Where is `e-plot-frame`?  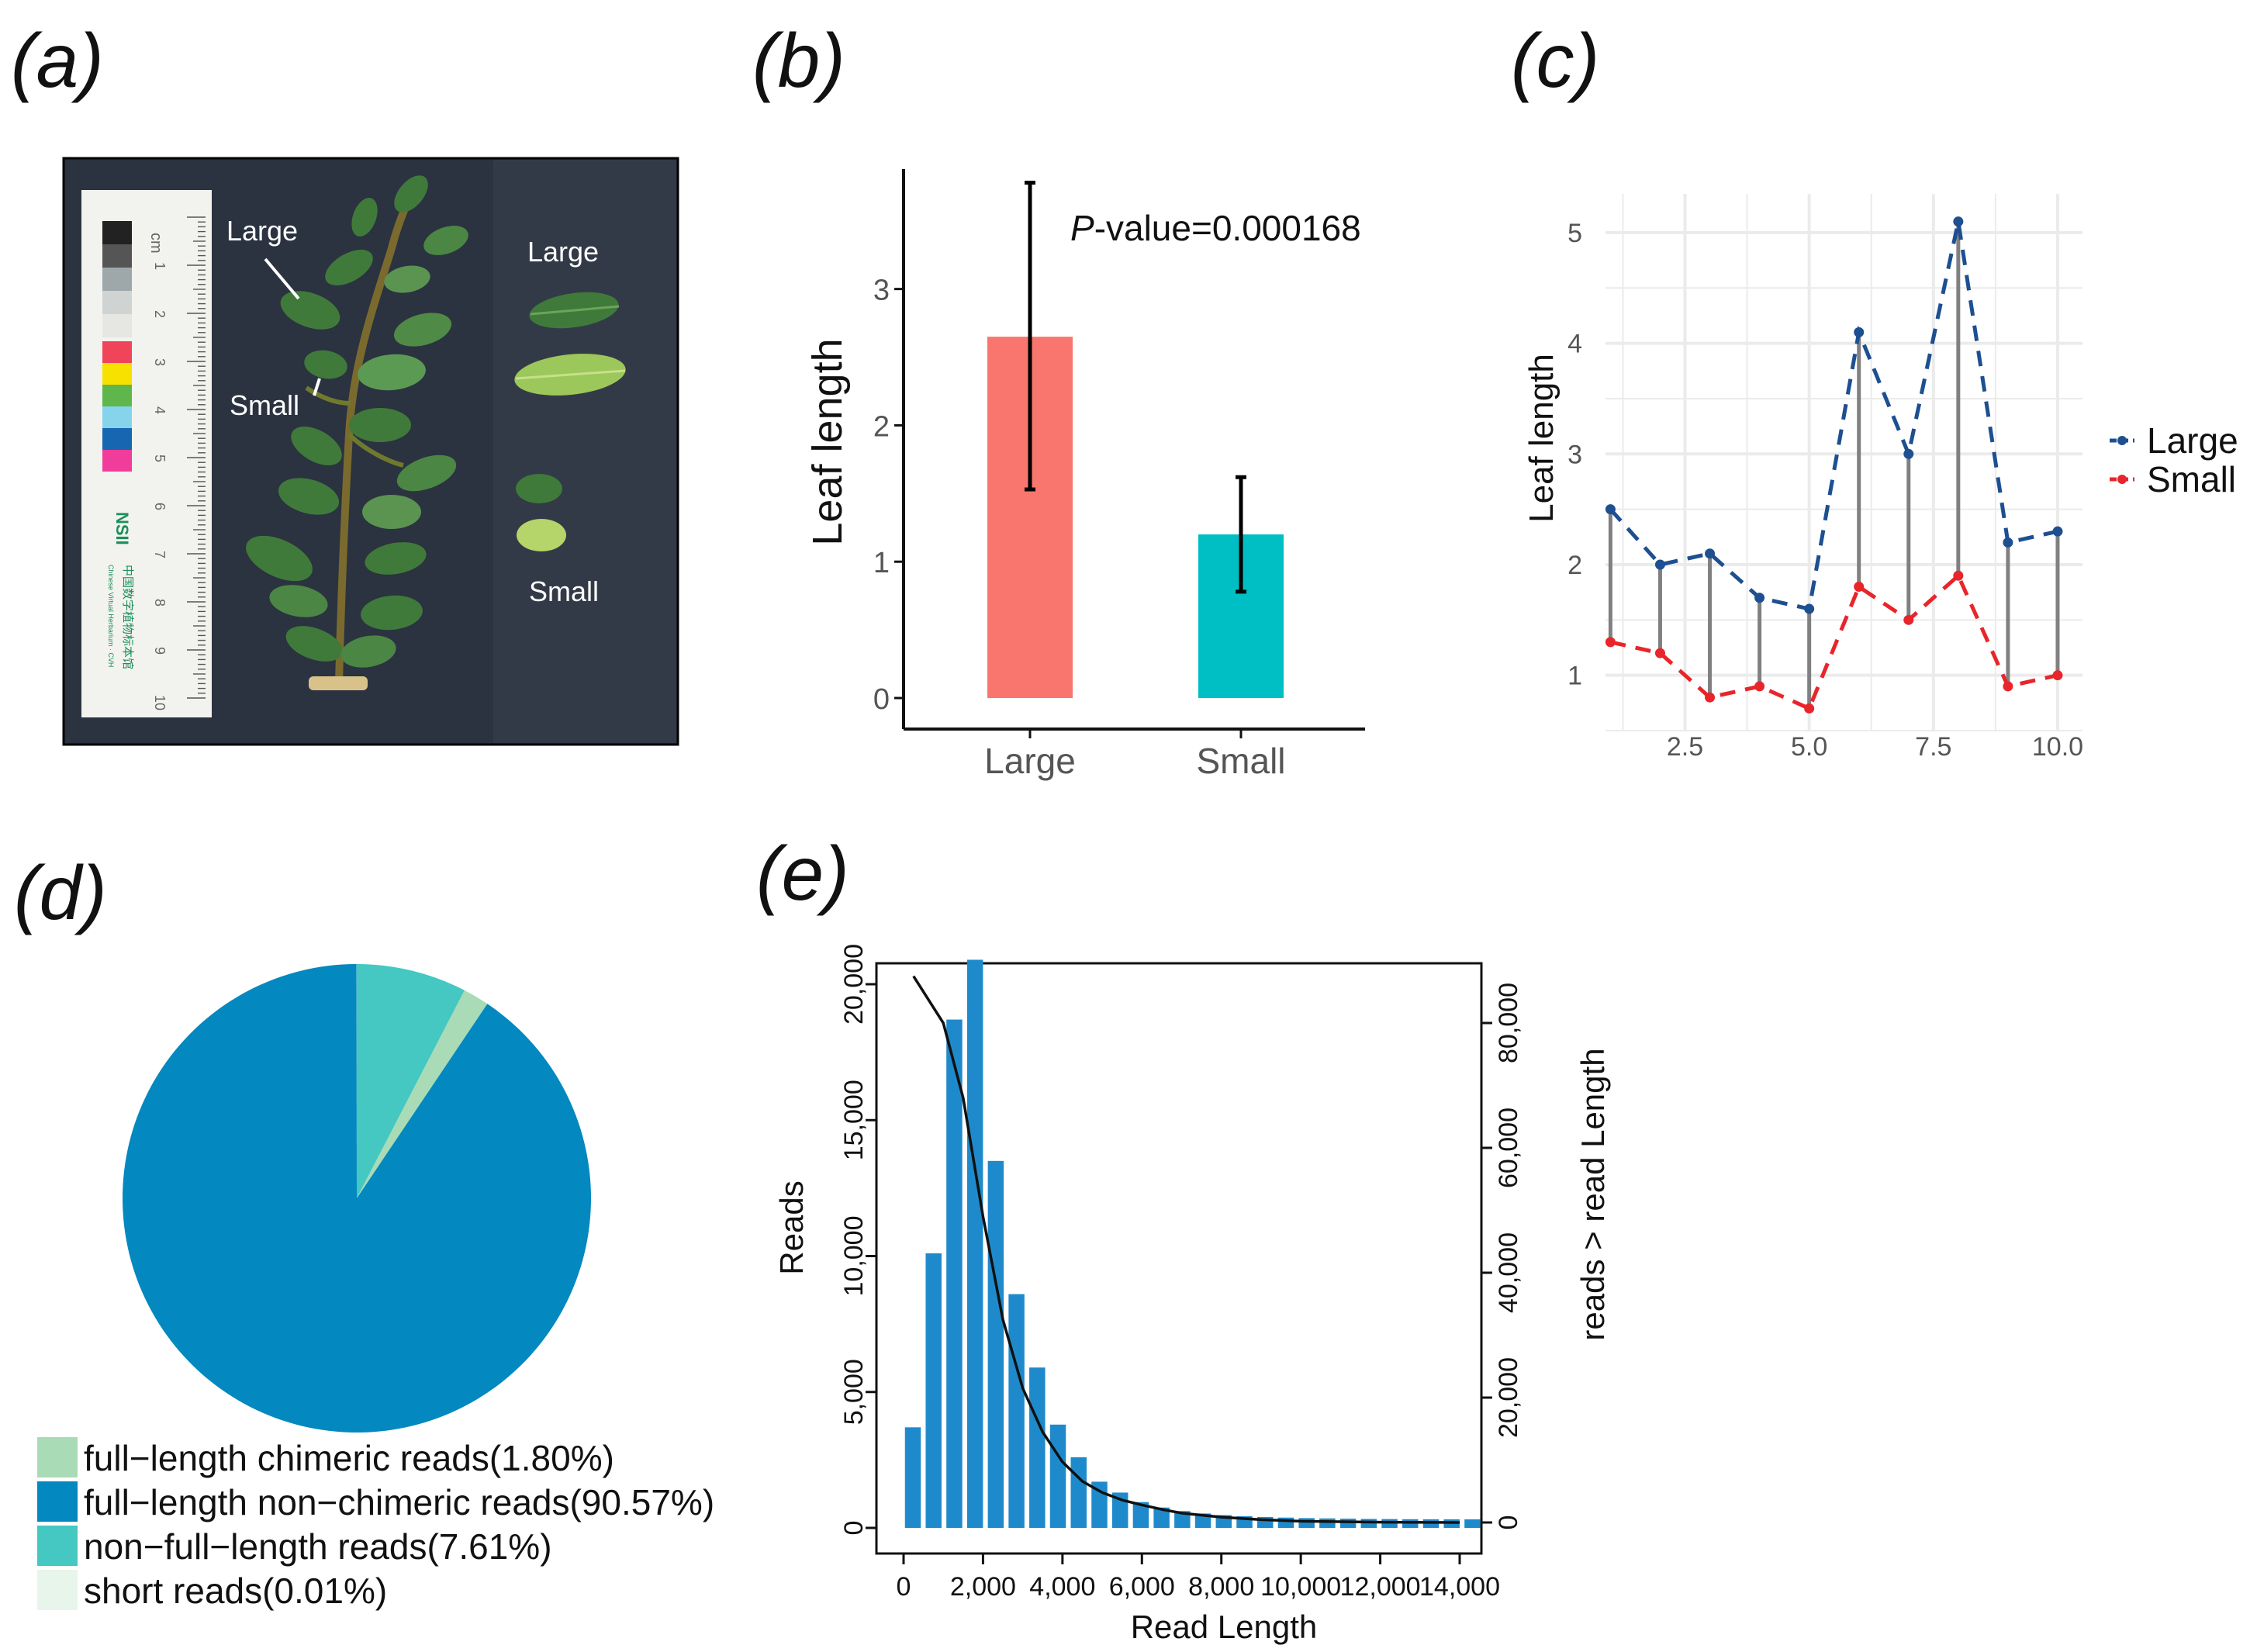 e-plot-frame is located at coordinates (1179, 1258).